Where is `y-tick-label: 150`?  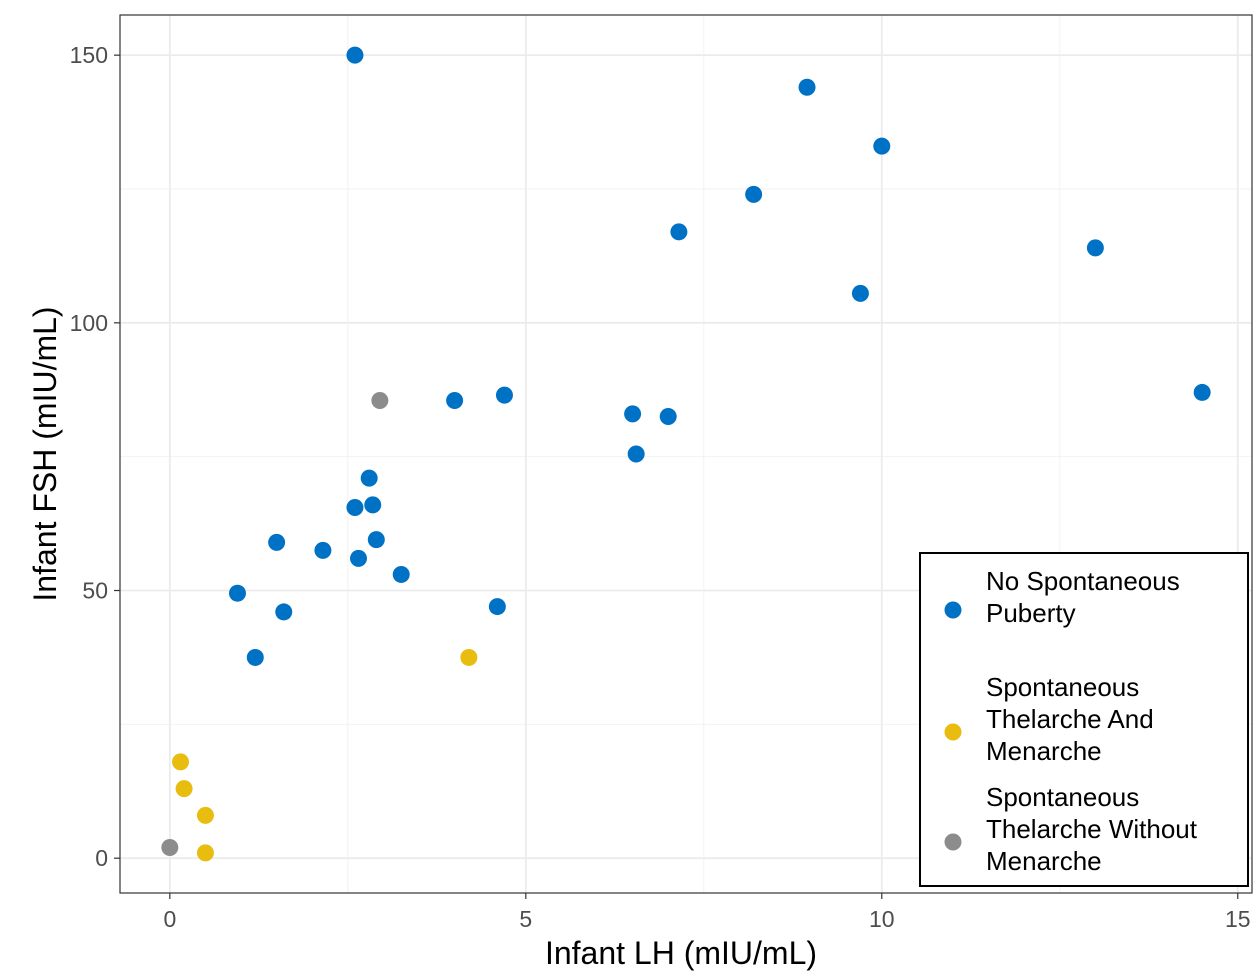
y-tick-label: 150 is located at coordinates (89, 55).